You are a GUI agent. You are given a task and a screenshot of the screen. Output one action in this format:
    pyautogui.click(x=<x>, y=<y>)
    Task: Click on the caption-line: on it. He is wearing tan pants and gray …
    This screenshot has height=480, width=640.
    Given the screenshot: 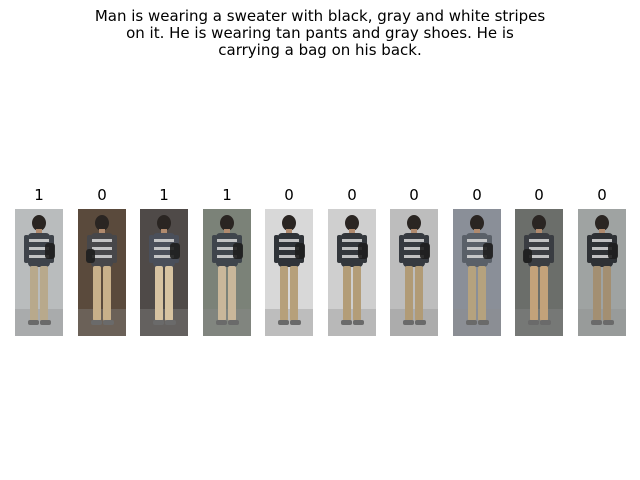 What is the action you would take?
    pyautogui.click(x=320, y=33)
    